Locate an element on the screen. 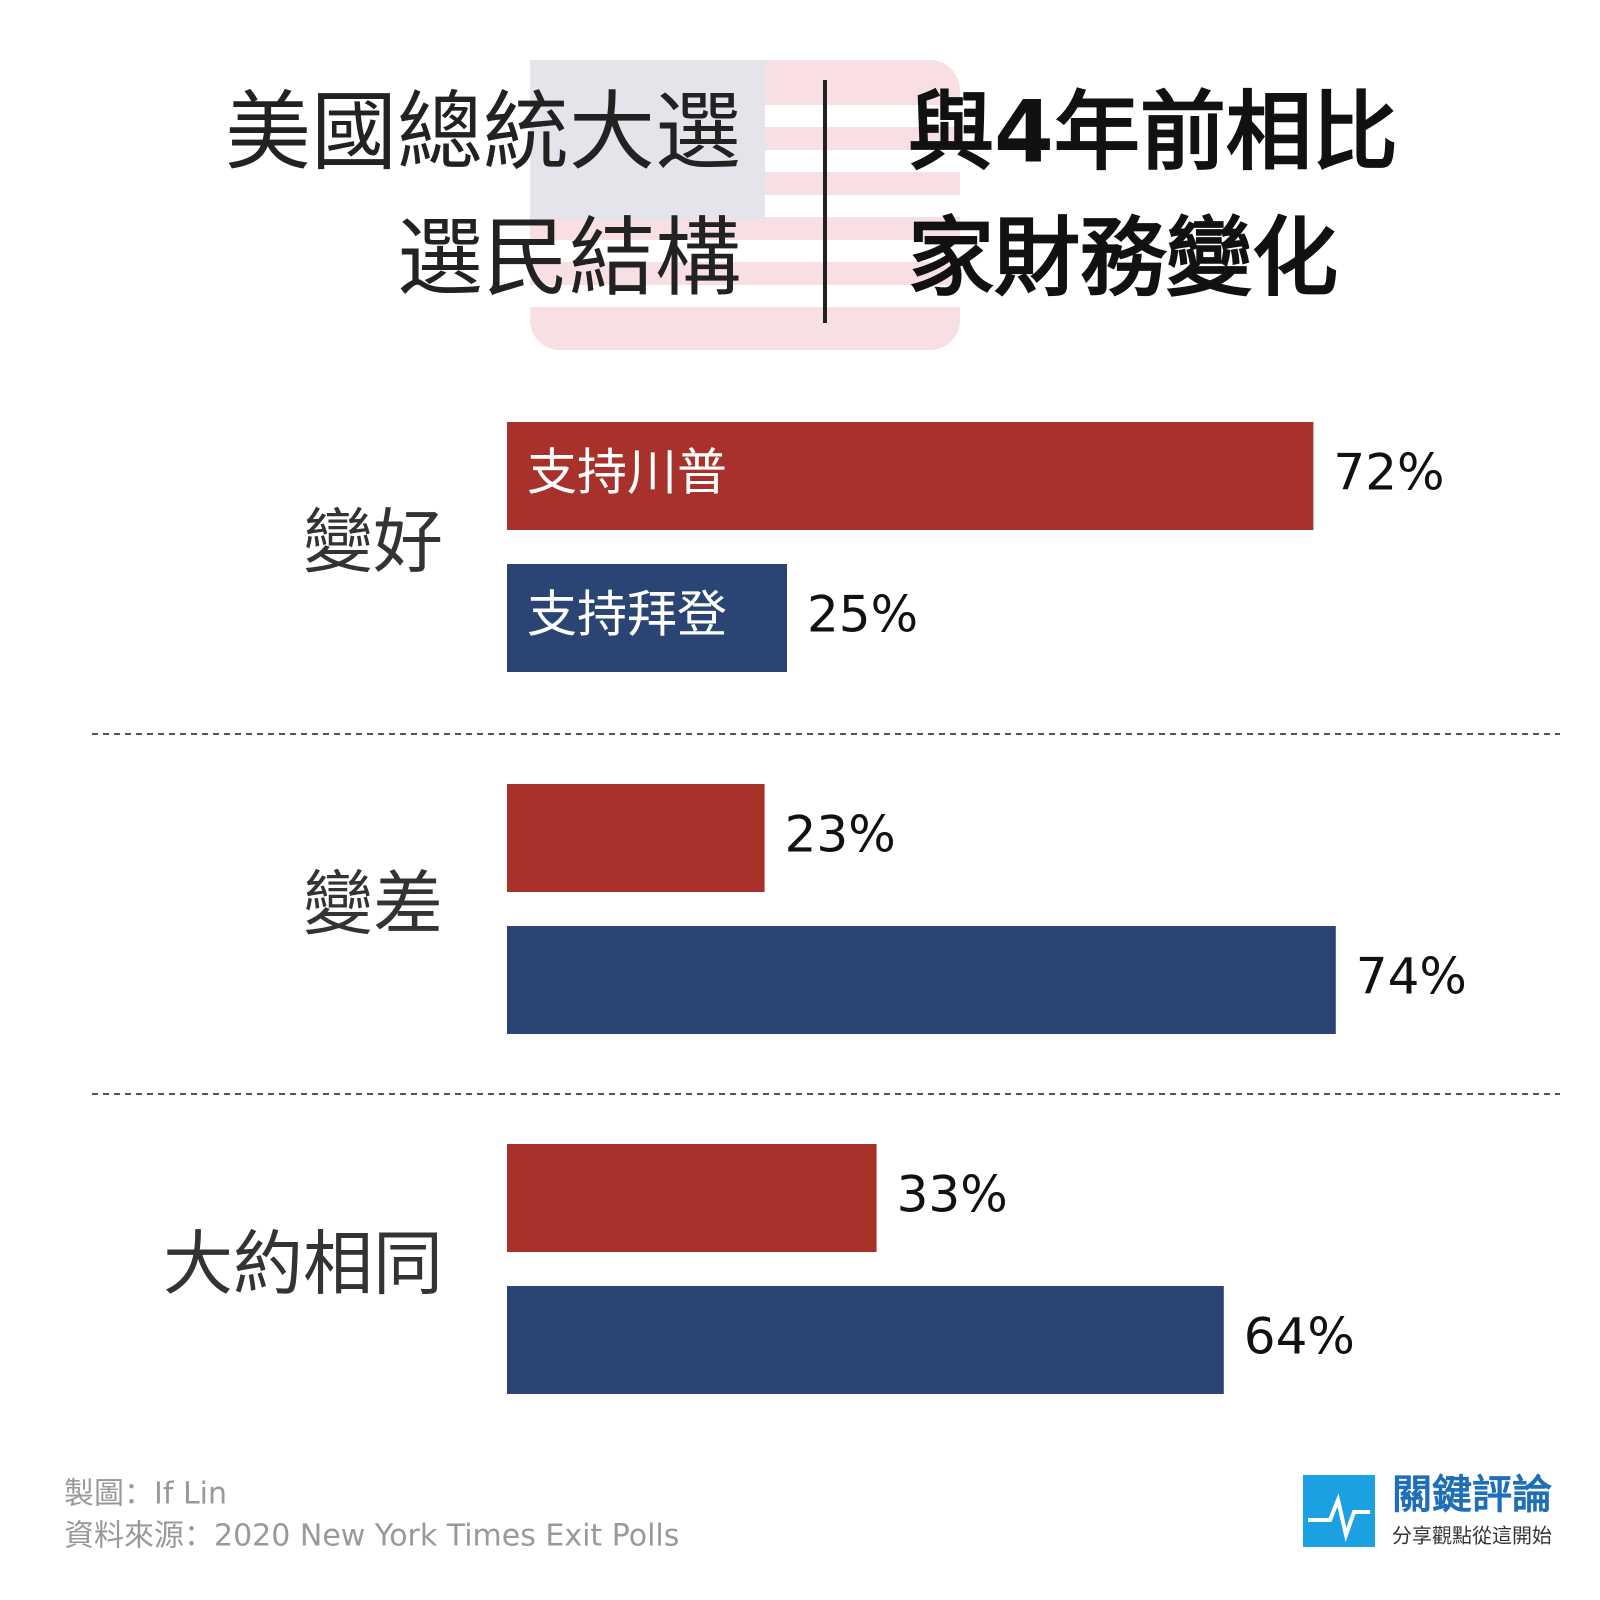  flag-base is located at coordinates (745, 205).